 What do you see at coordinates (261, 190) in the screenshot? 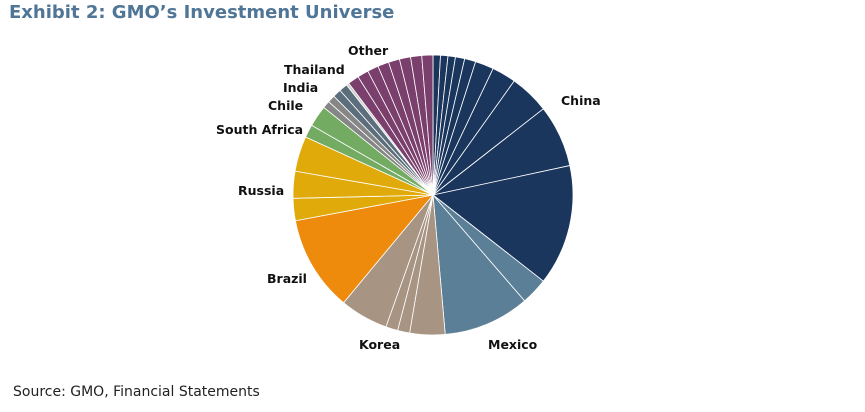
I see `label-russia: Russia` at bounding box center [261, 190].